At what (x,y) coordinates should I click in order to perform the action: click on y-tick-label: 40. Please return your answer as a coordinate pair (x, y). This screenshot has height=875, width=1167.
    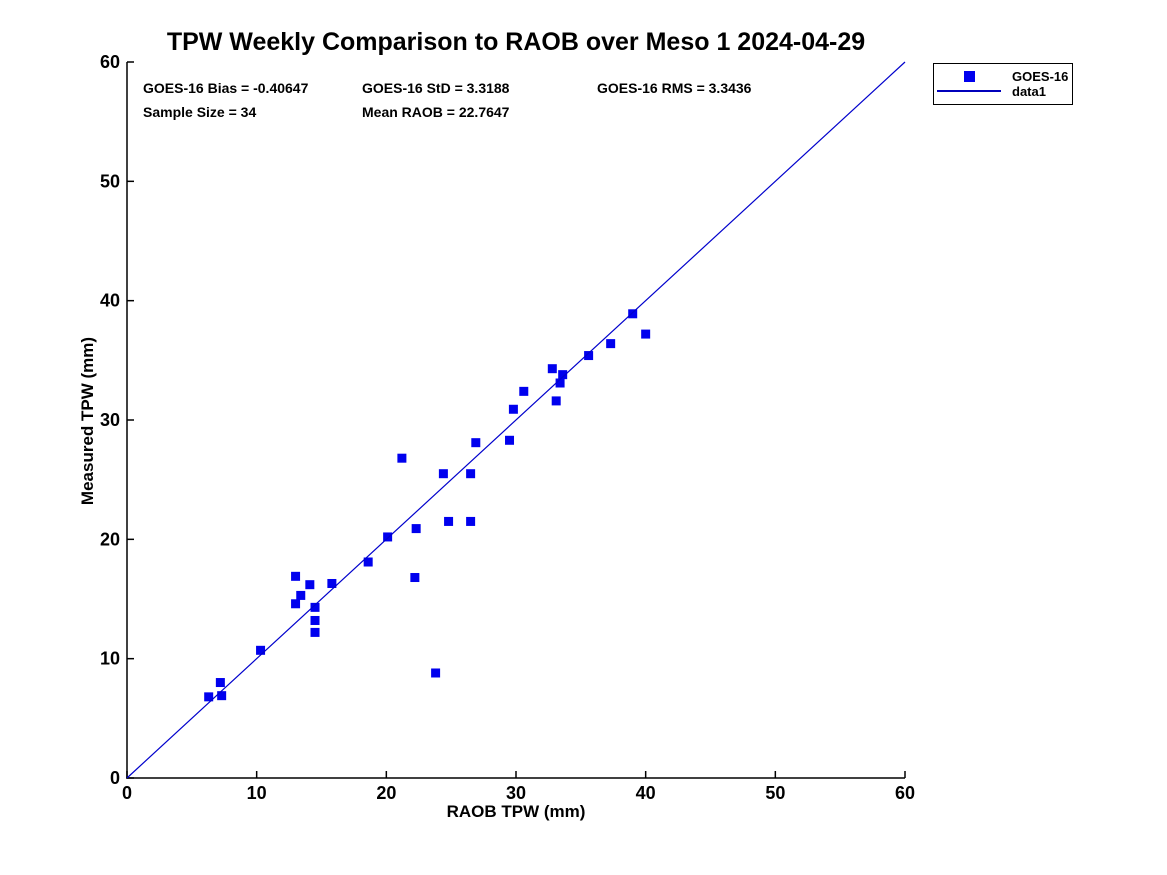
    Looking at the image, I should click on (110, 301).